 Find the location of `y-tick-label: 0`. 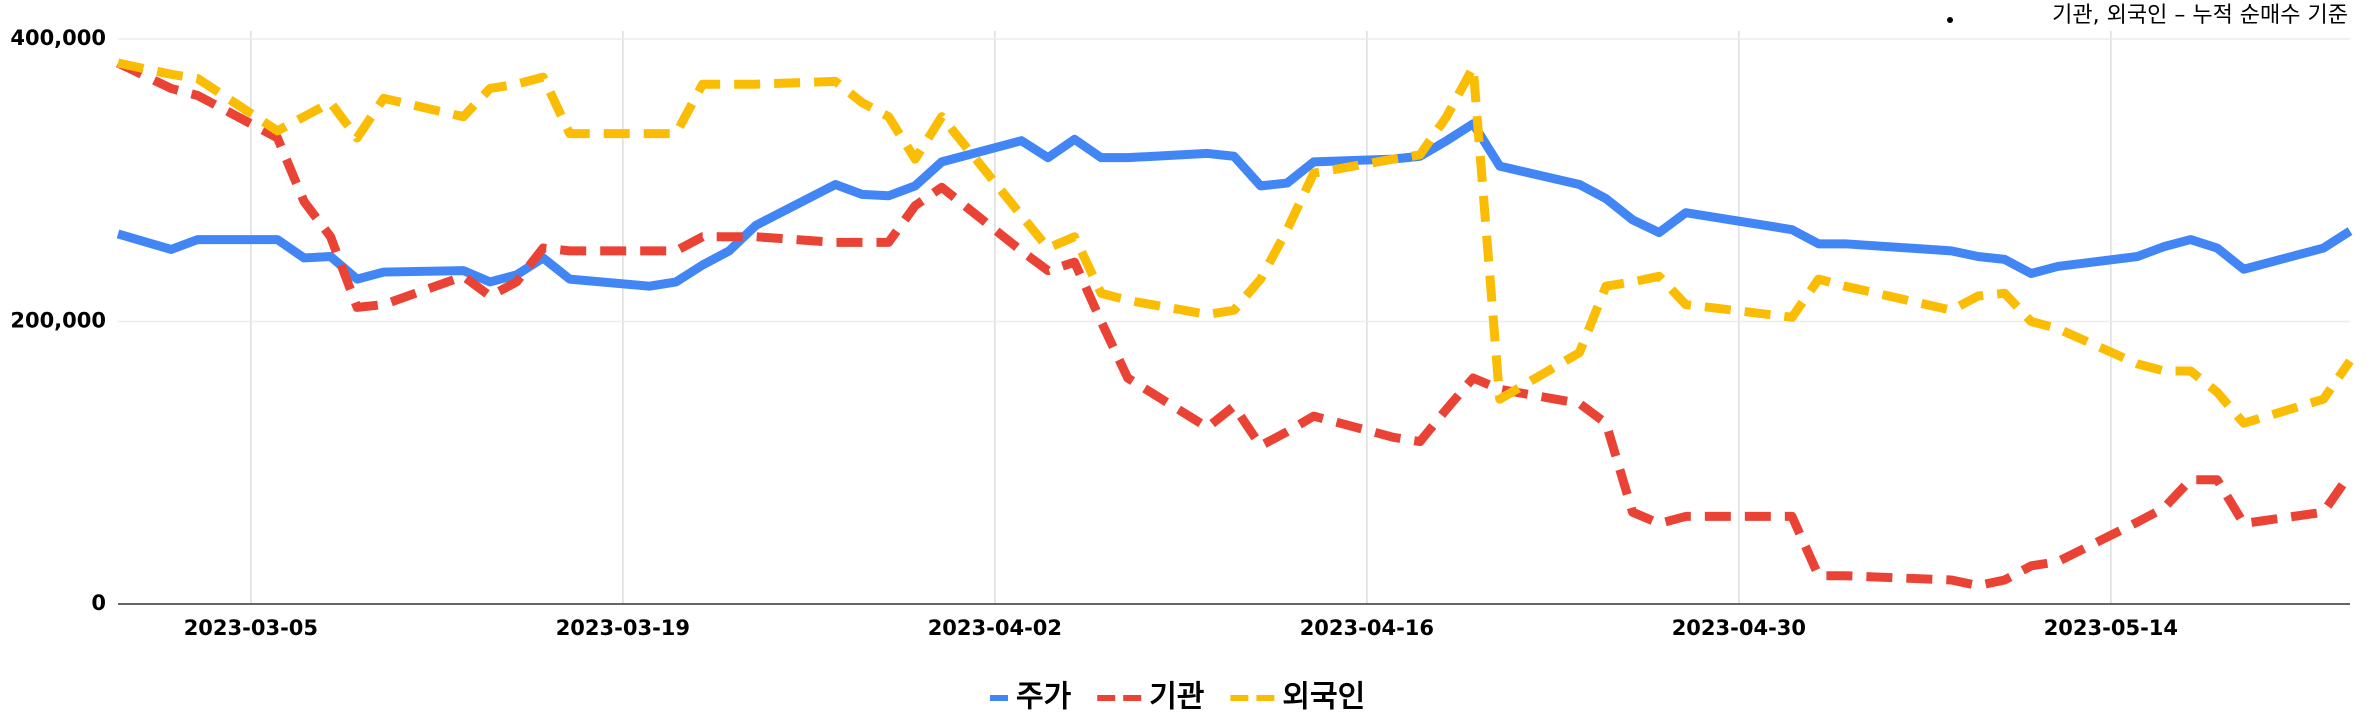

y-tick-label: 0 is located at coordinates (98, 603).